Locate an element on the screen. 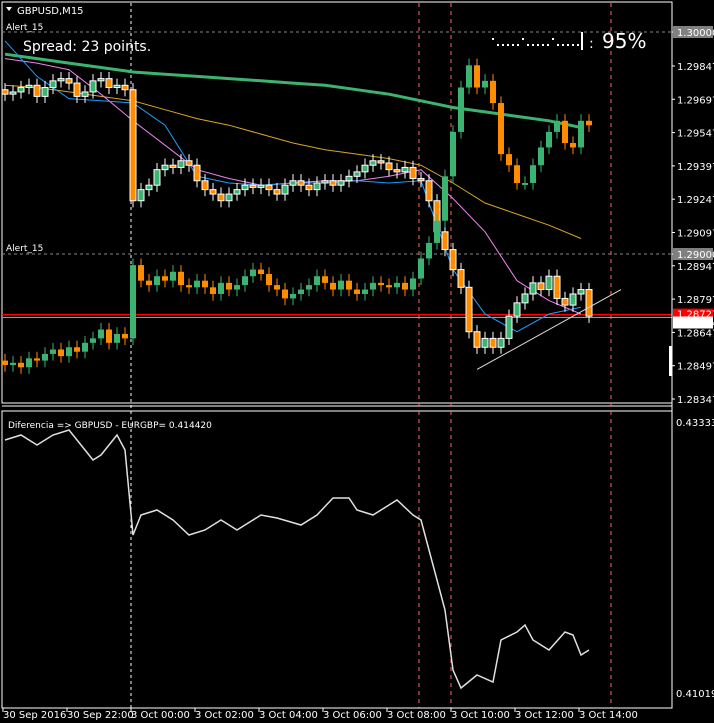  trendline is located at coordinates (549, 329).